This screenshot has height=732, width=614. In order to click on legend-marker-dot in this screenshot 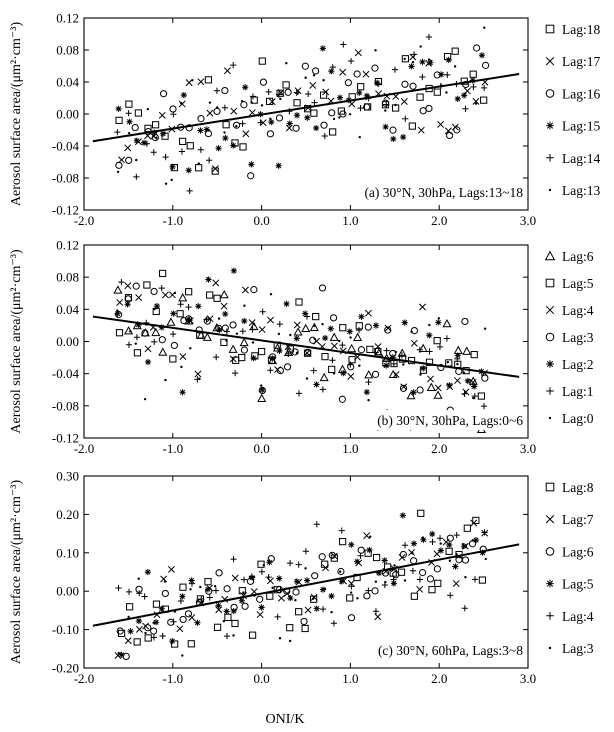, I will do `click(550, 190)`.